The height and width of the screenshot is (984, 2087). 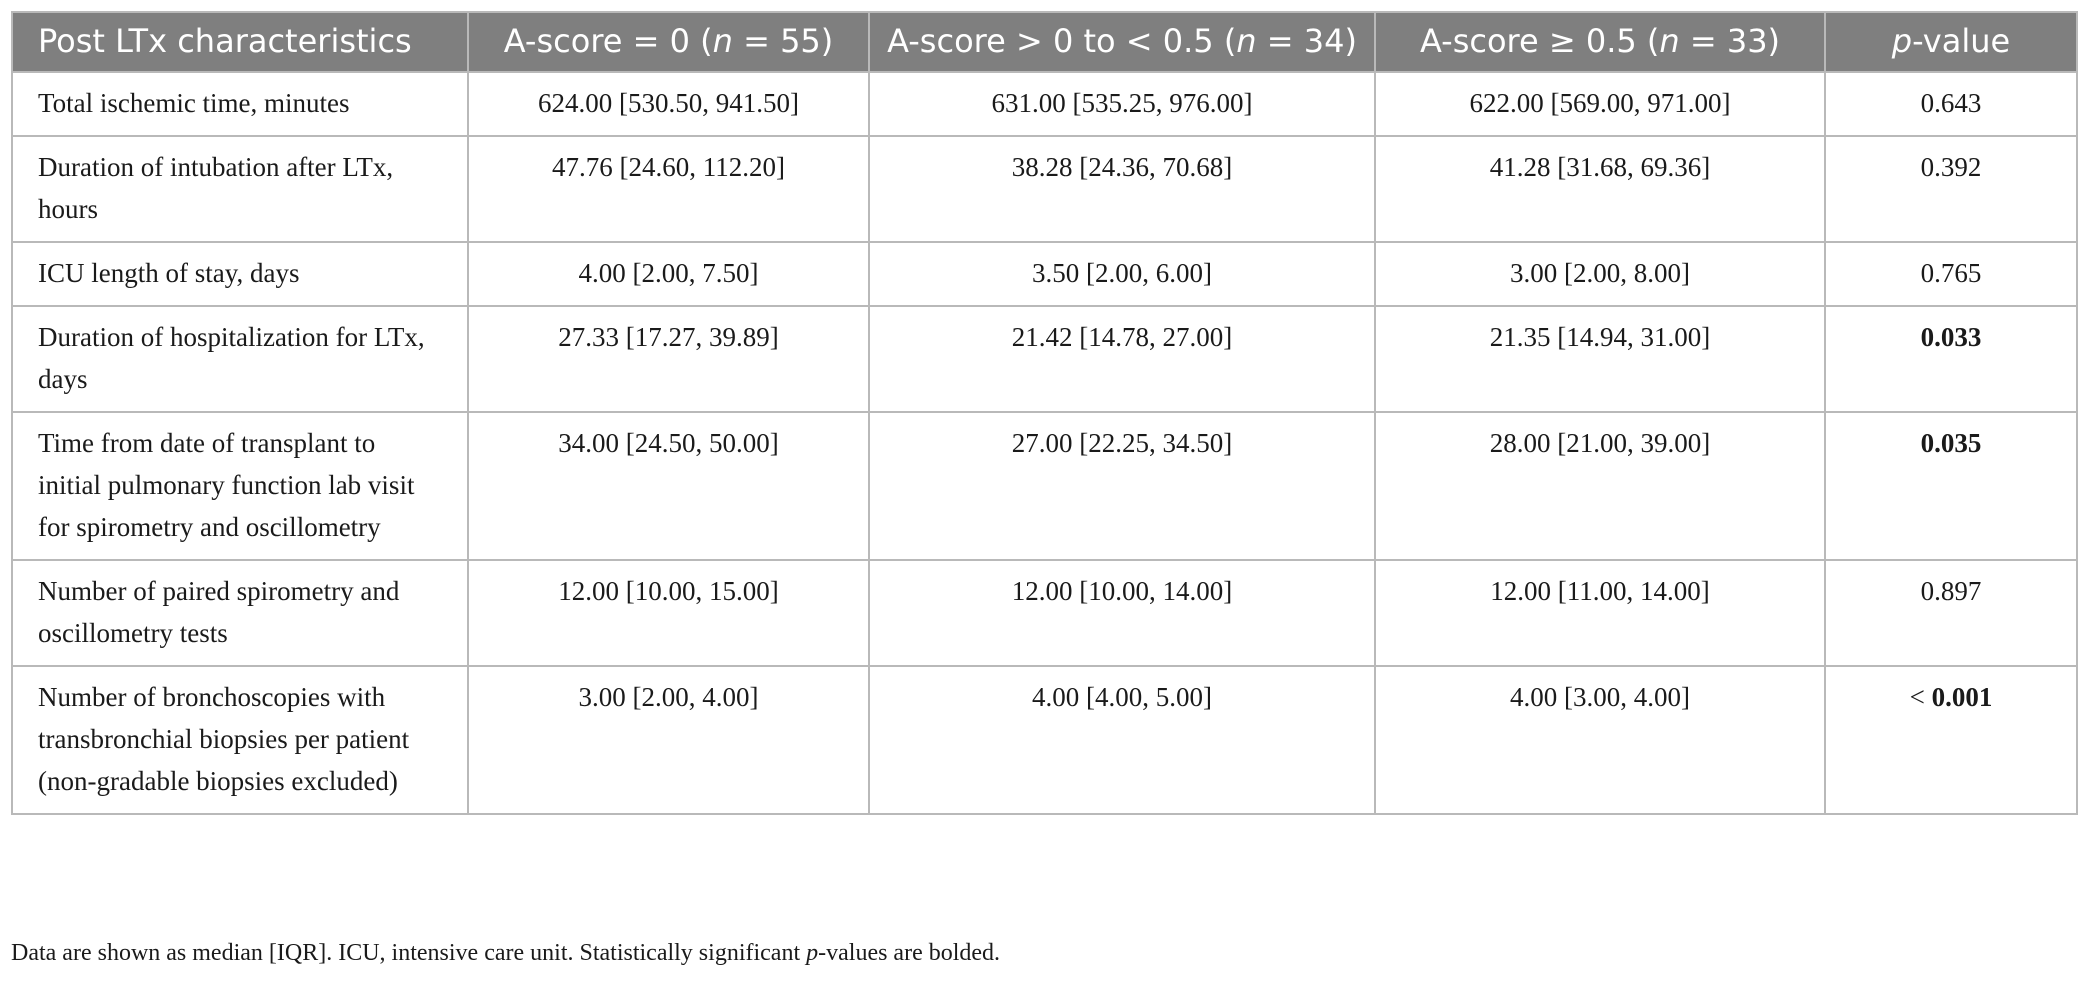 What do you see at coordinates (1951, 486) in the screenshot?
I see `p-value-cell: 0.035` at bounding box center [1951, 486].